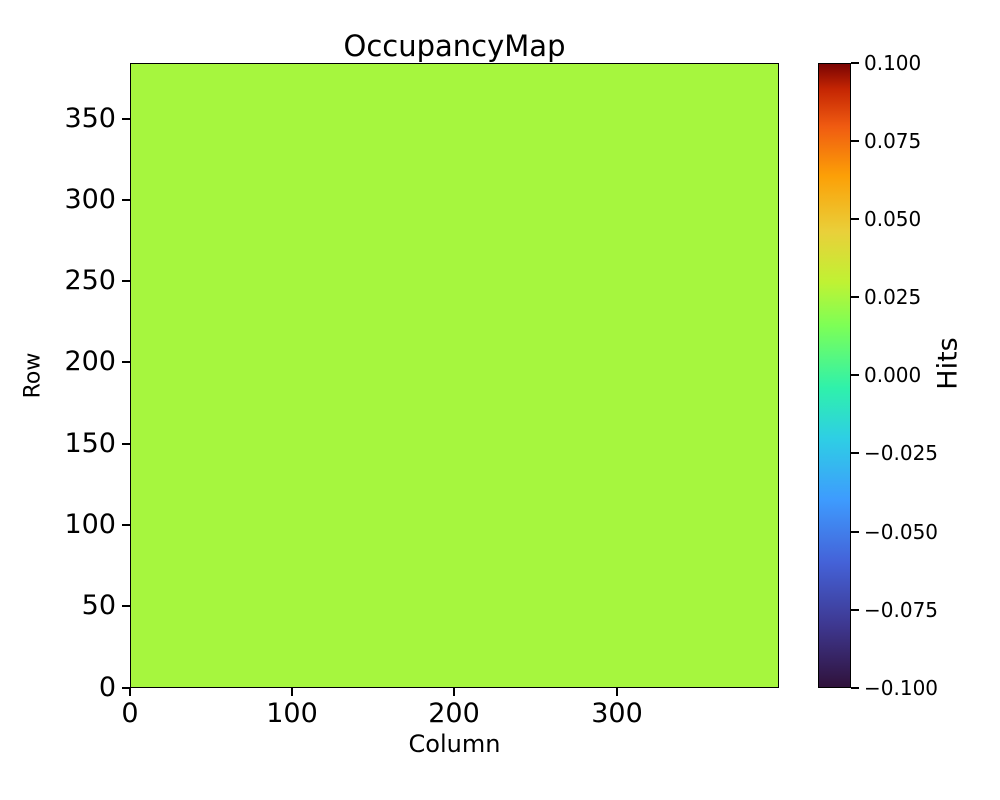 The height and width of the screenshot is (800, 1000). I want to click on y-tick-label: 50, so click(98, 605).